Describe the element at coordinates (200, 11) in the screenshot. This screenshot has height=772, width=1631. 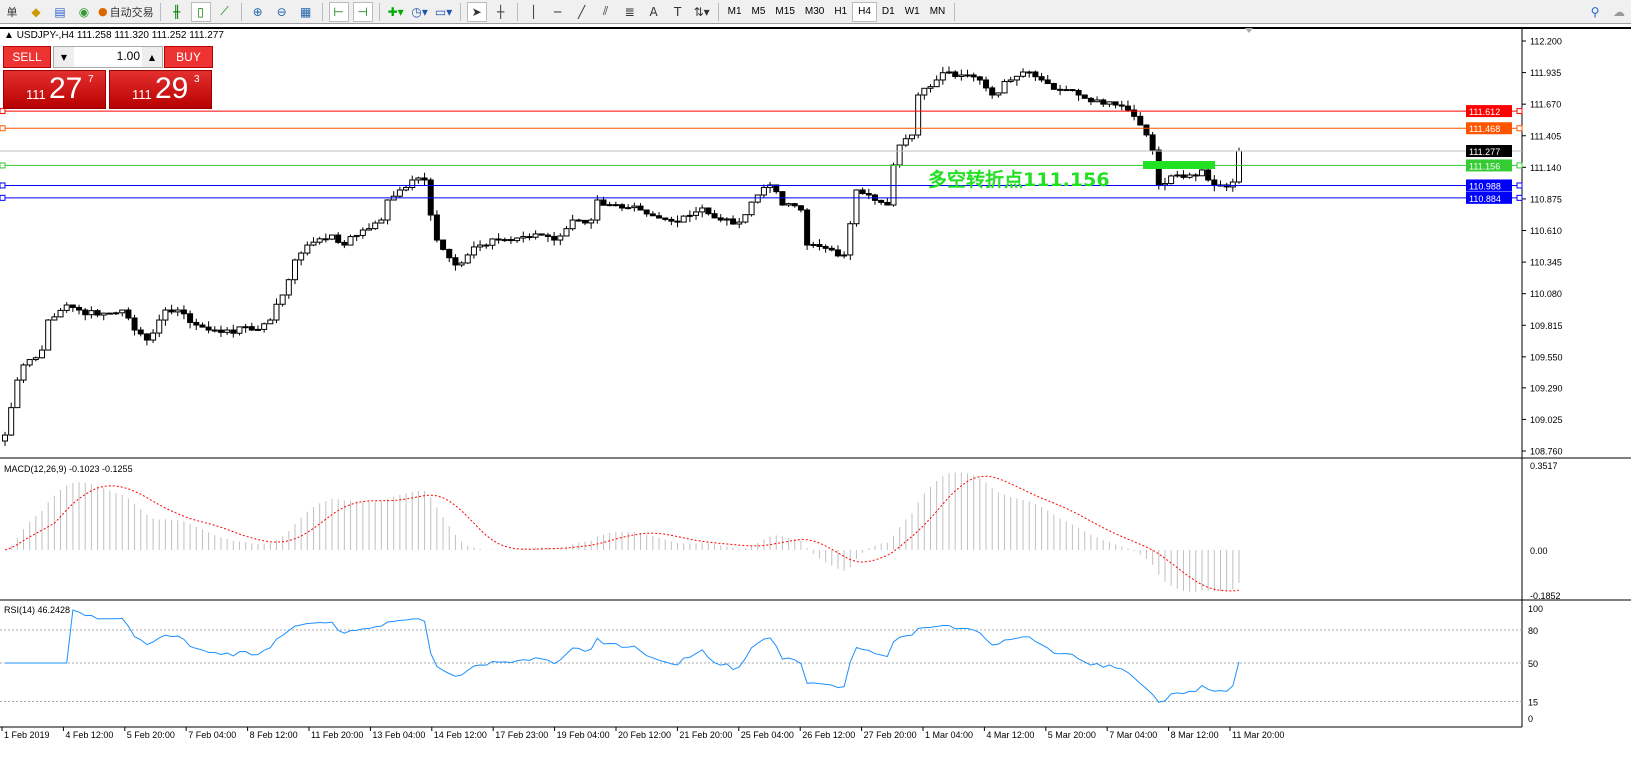
I see `candlestick-icon: ▯` at that location.